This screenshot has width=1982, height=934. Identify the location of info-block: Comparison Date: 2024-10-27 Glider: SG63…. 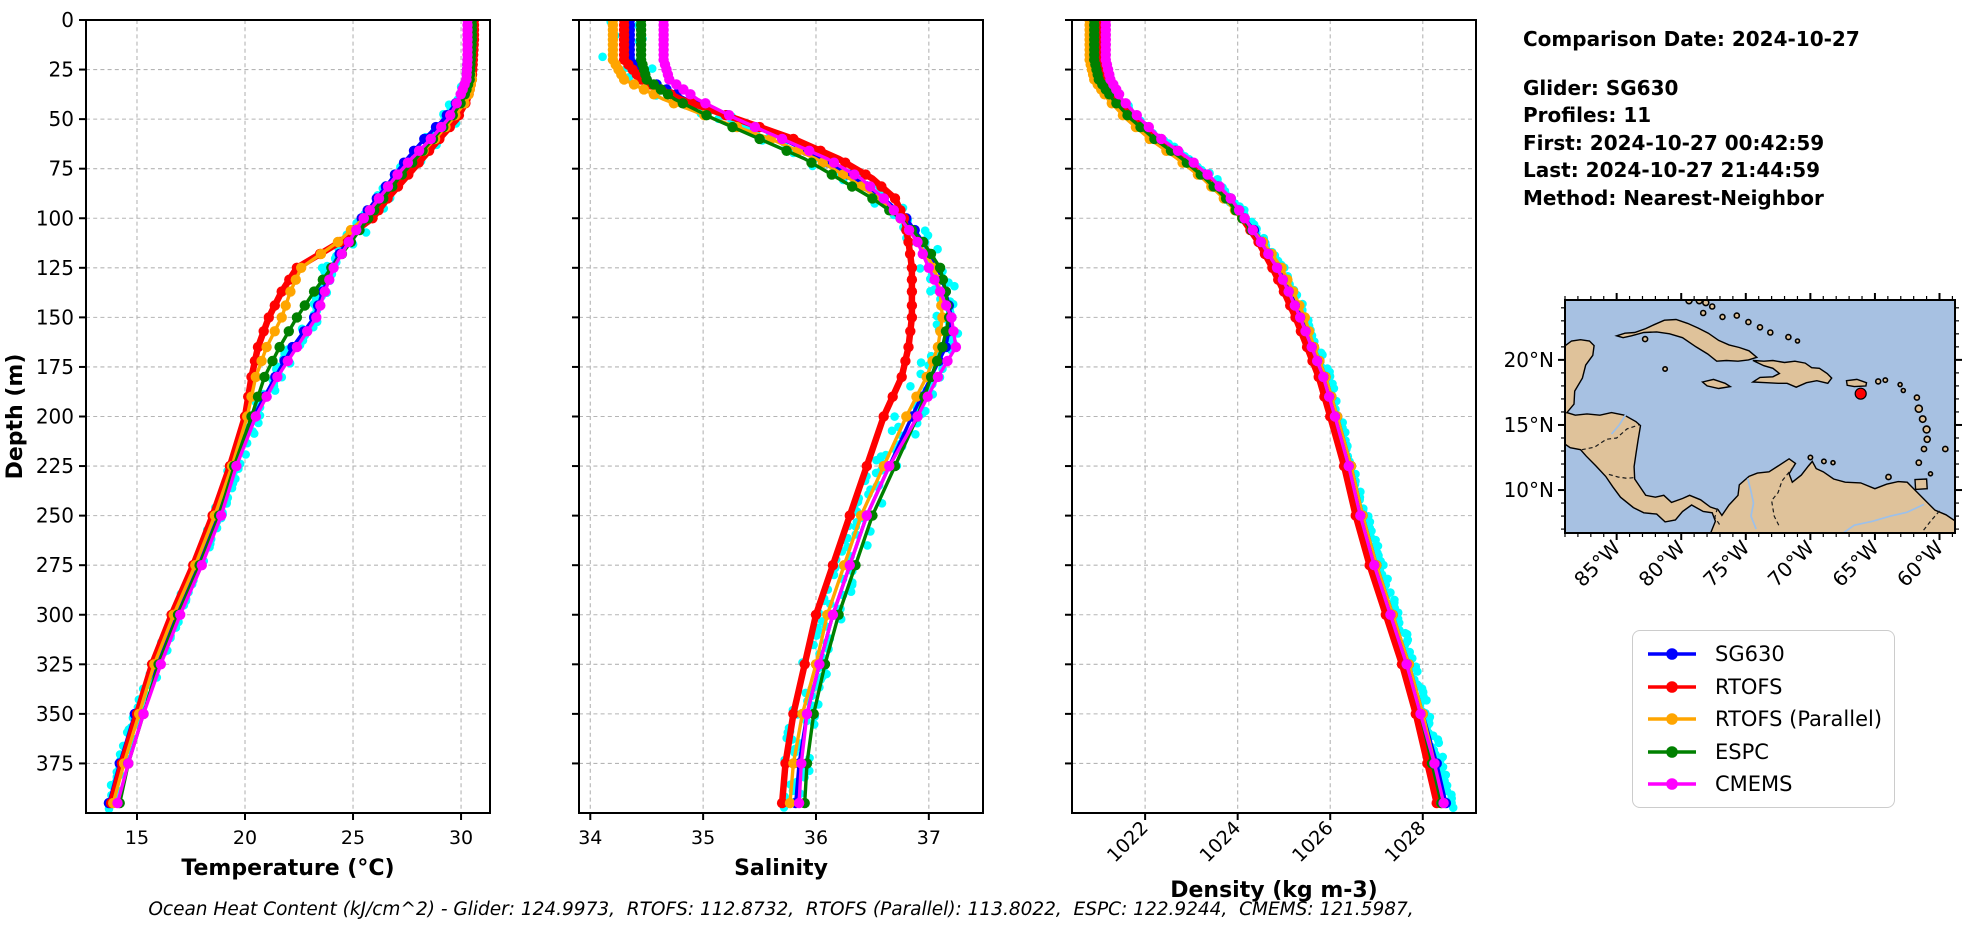
(1748, 119).